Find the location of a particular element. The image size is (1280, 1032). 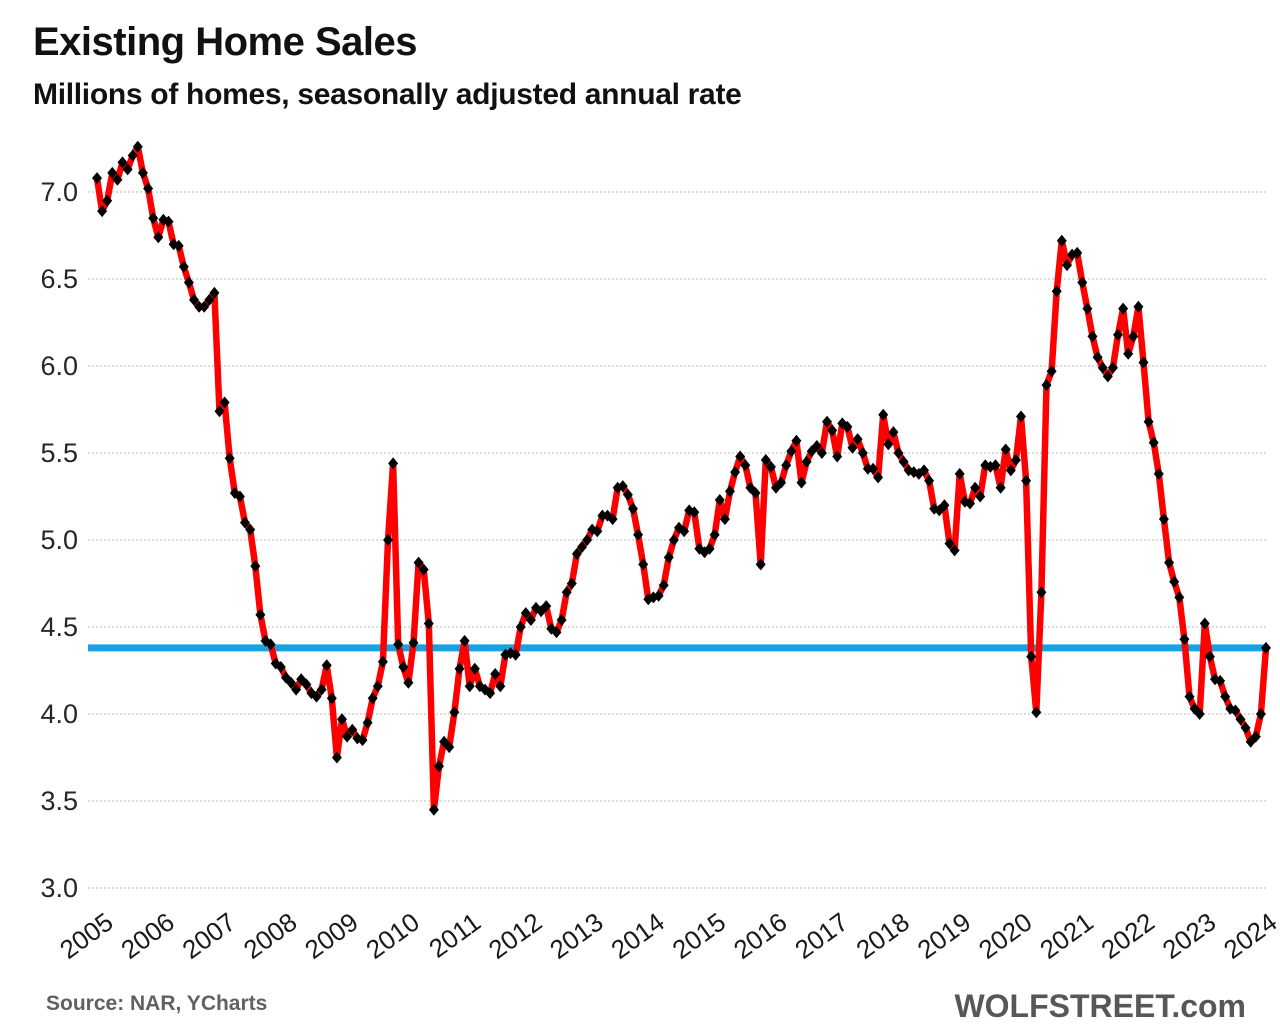

y-axis-tick-label: 4.5 is located at coordinates (59, 627).